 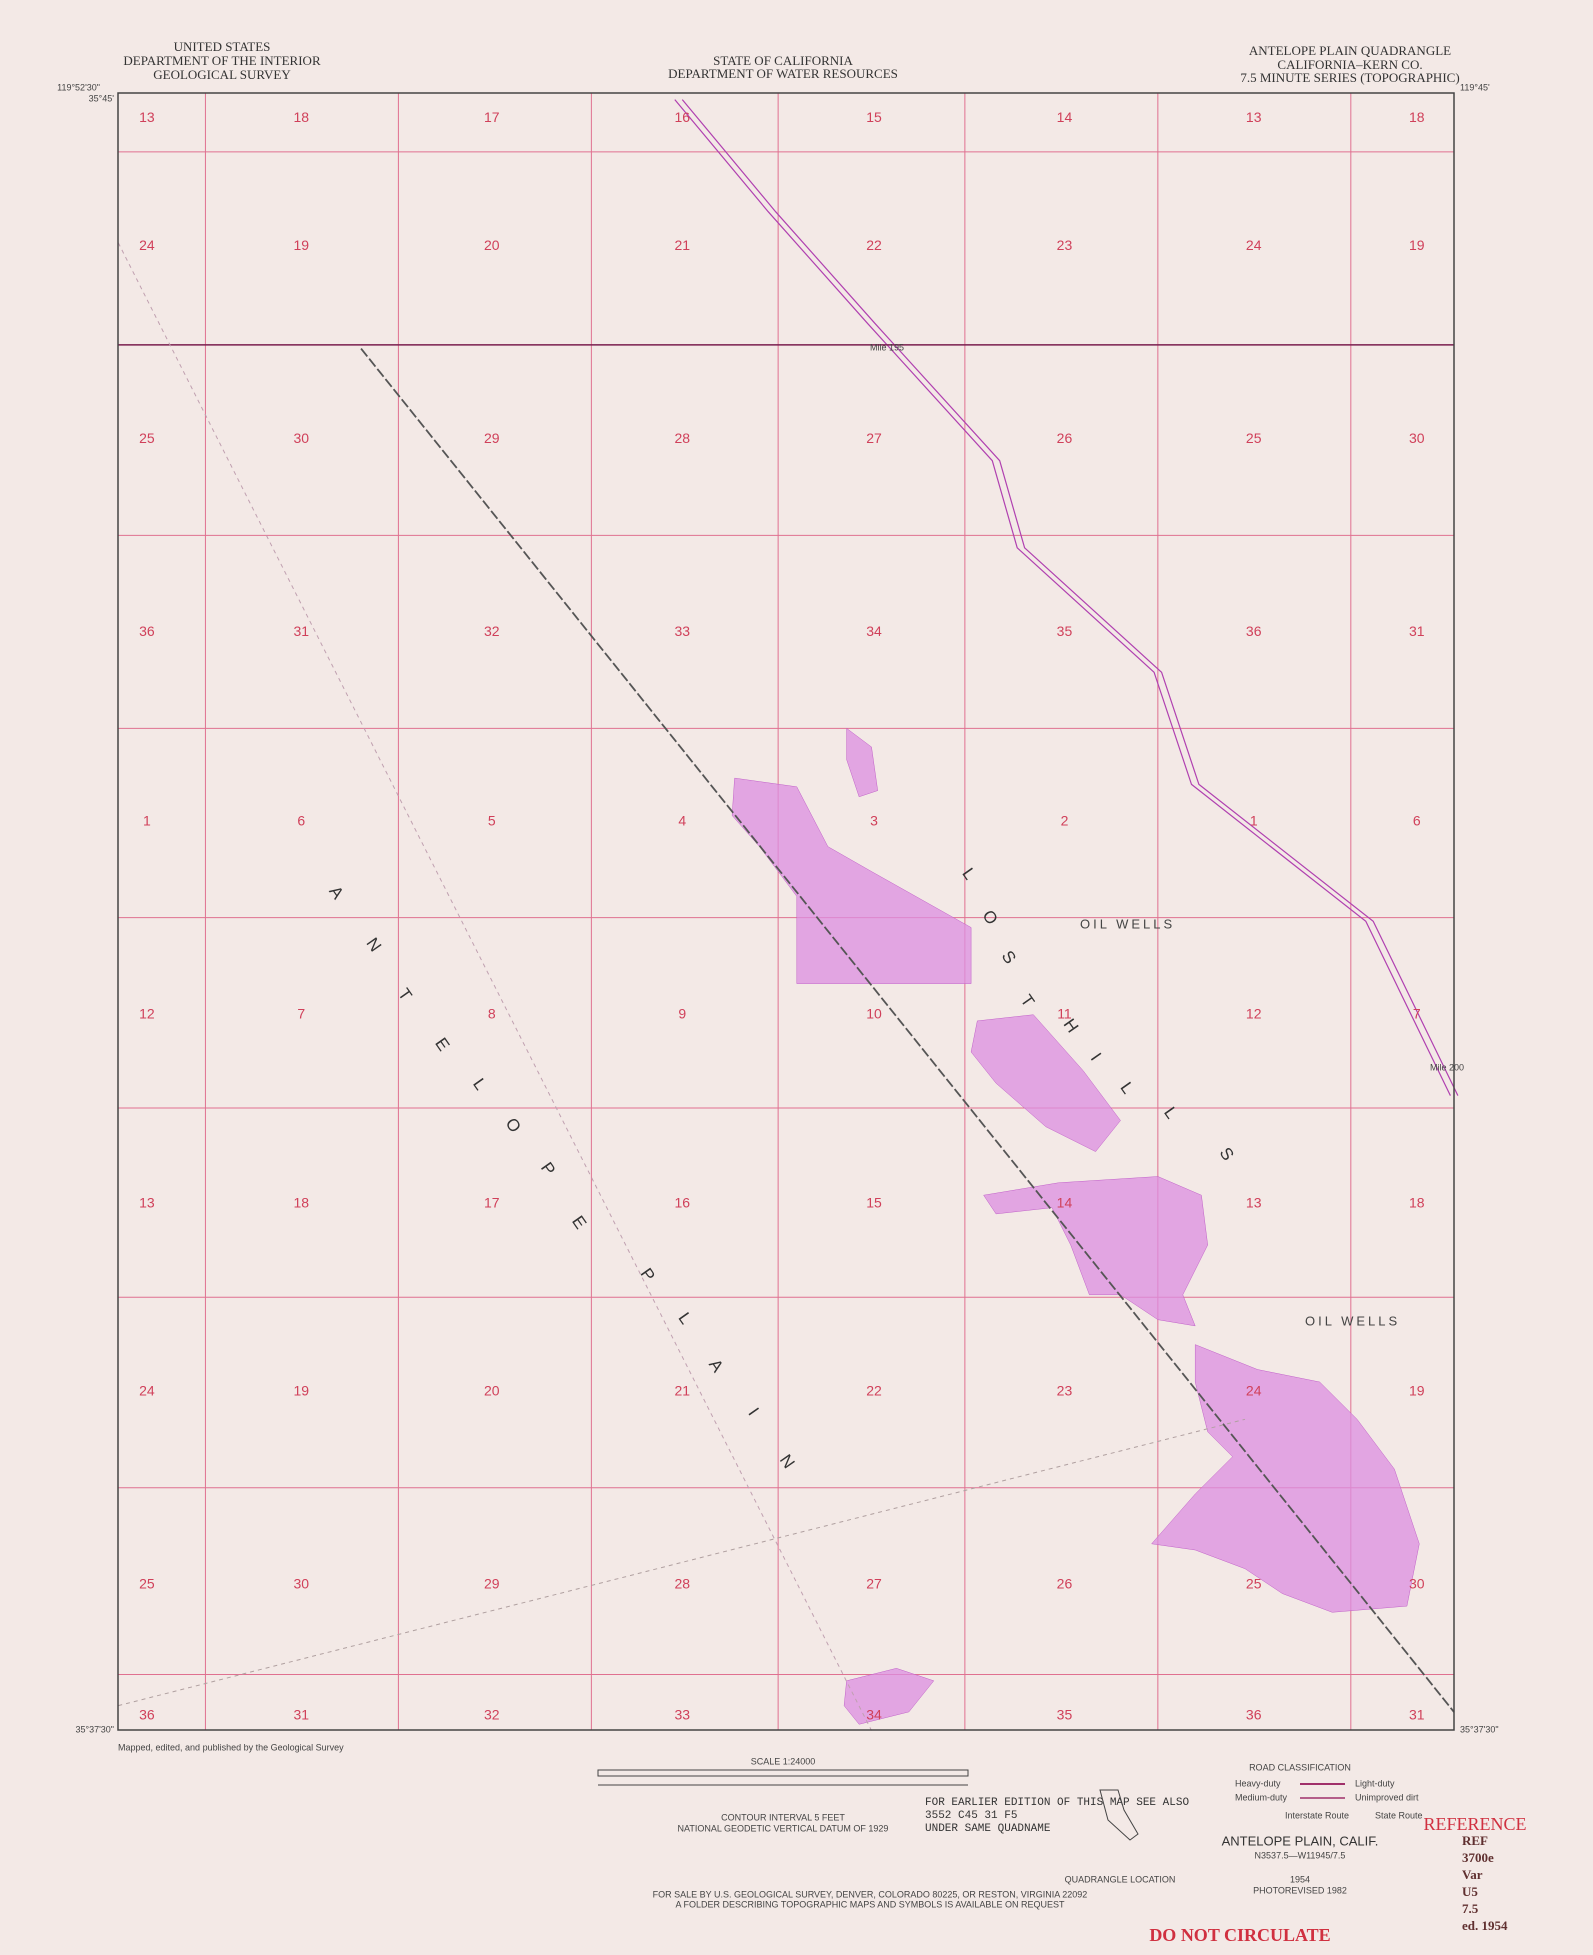 What do you see at coordinates (1470, 1908) in the screenshot?
I see `stamp-text: 7.5` at bounding box center [1470, 1908].